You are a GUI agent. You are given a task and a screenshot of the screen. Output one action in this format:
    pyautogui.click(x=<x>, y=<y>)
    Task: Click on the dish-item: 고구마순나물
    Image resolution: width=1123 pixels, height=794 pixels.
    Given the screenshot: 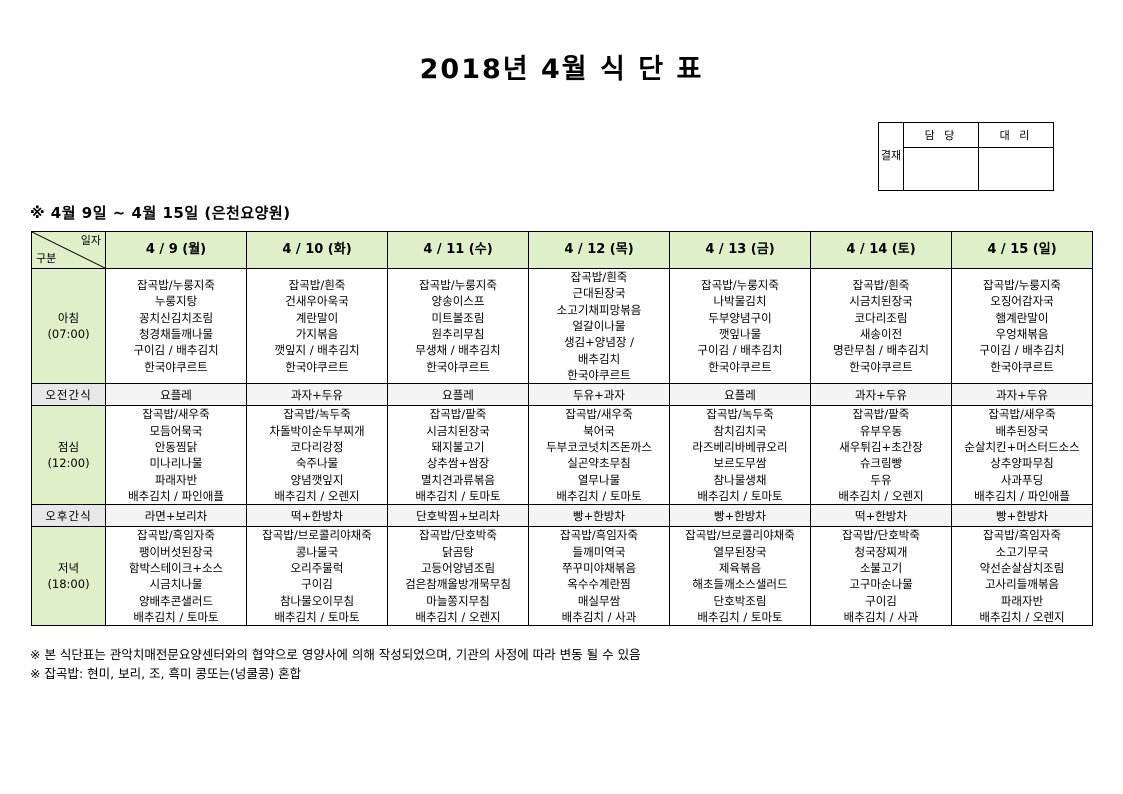 What is the action you would take?
    pyautogui.click(x=881, y=584)
    